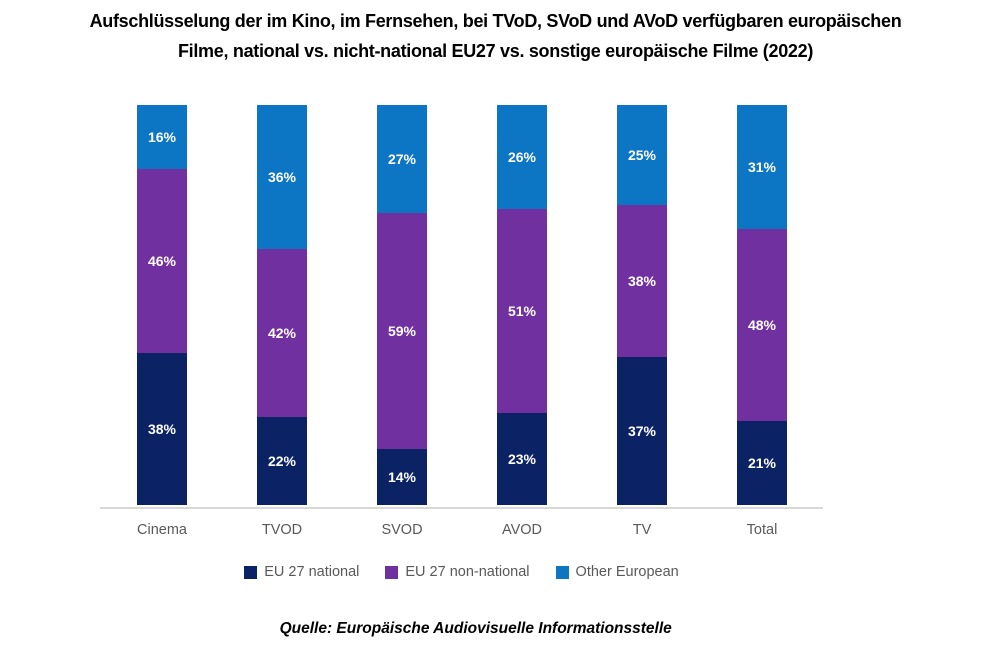 The height and width of the screenshot is (658, 991). I want to click on bar-segment: 25%, so click(642, 155).